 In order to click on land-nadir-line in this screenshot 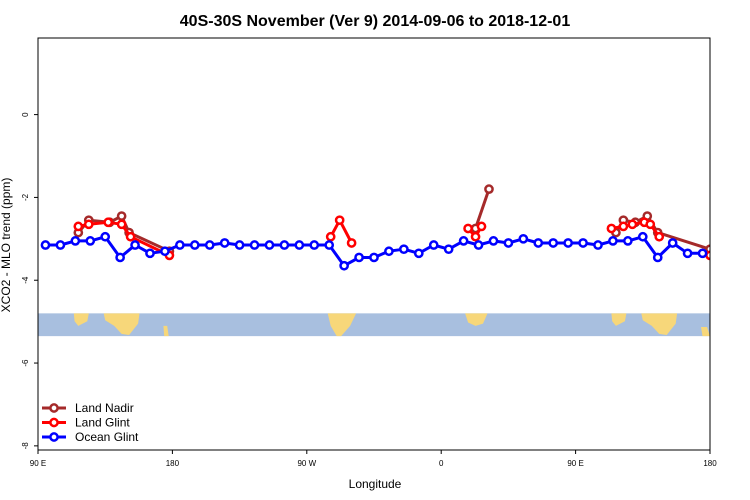, I will do `click(482, 208)`.